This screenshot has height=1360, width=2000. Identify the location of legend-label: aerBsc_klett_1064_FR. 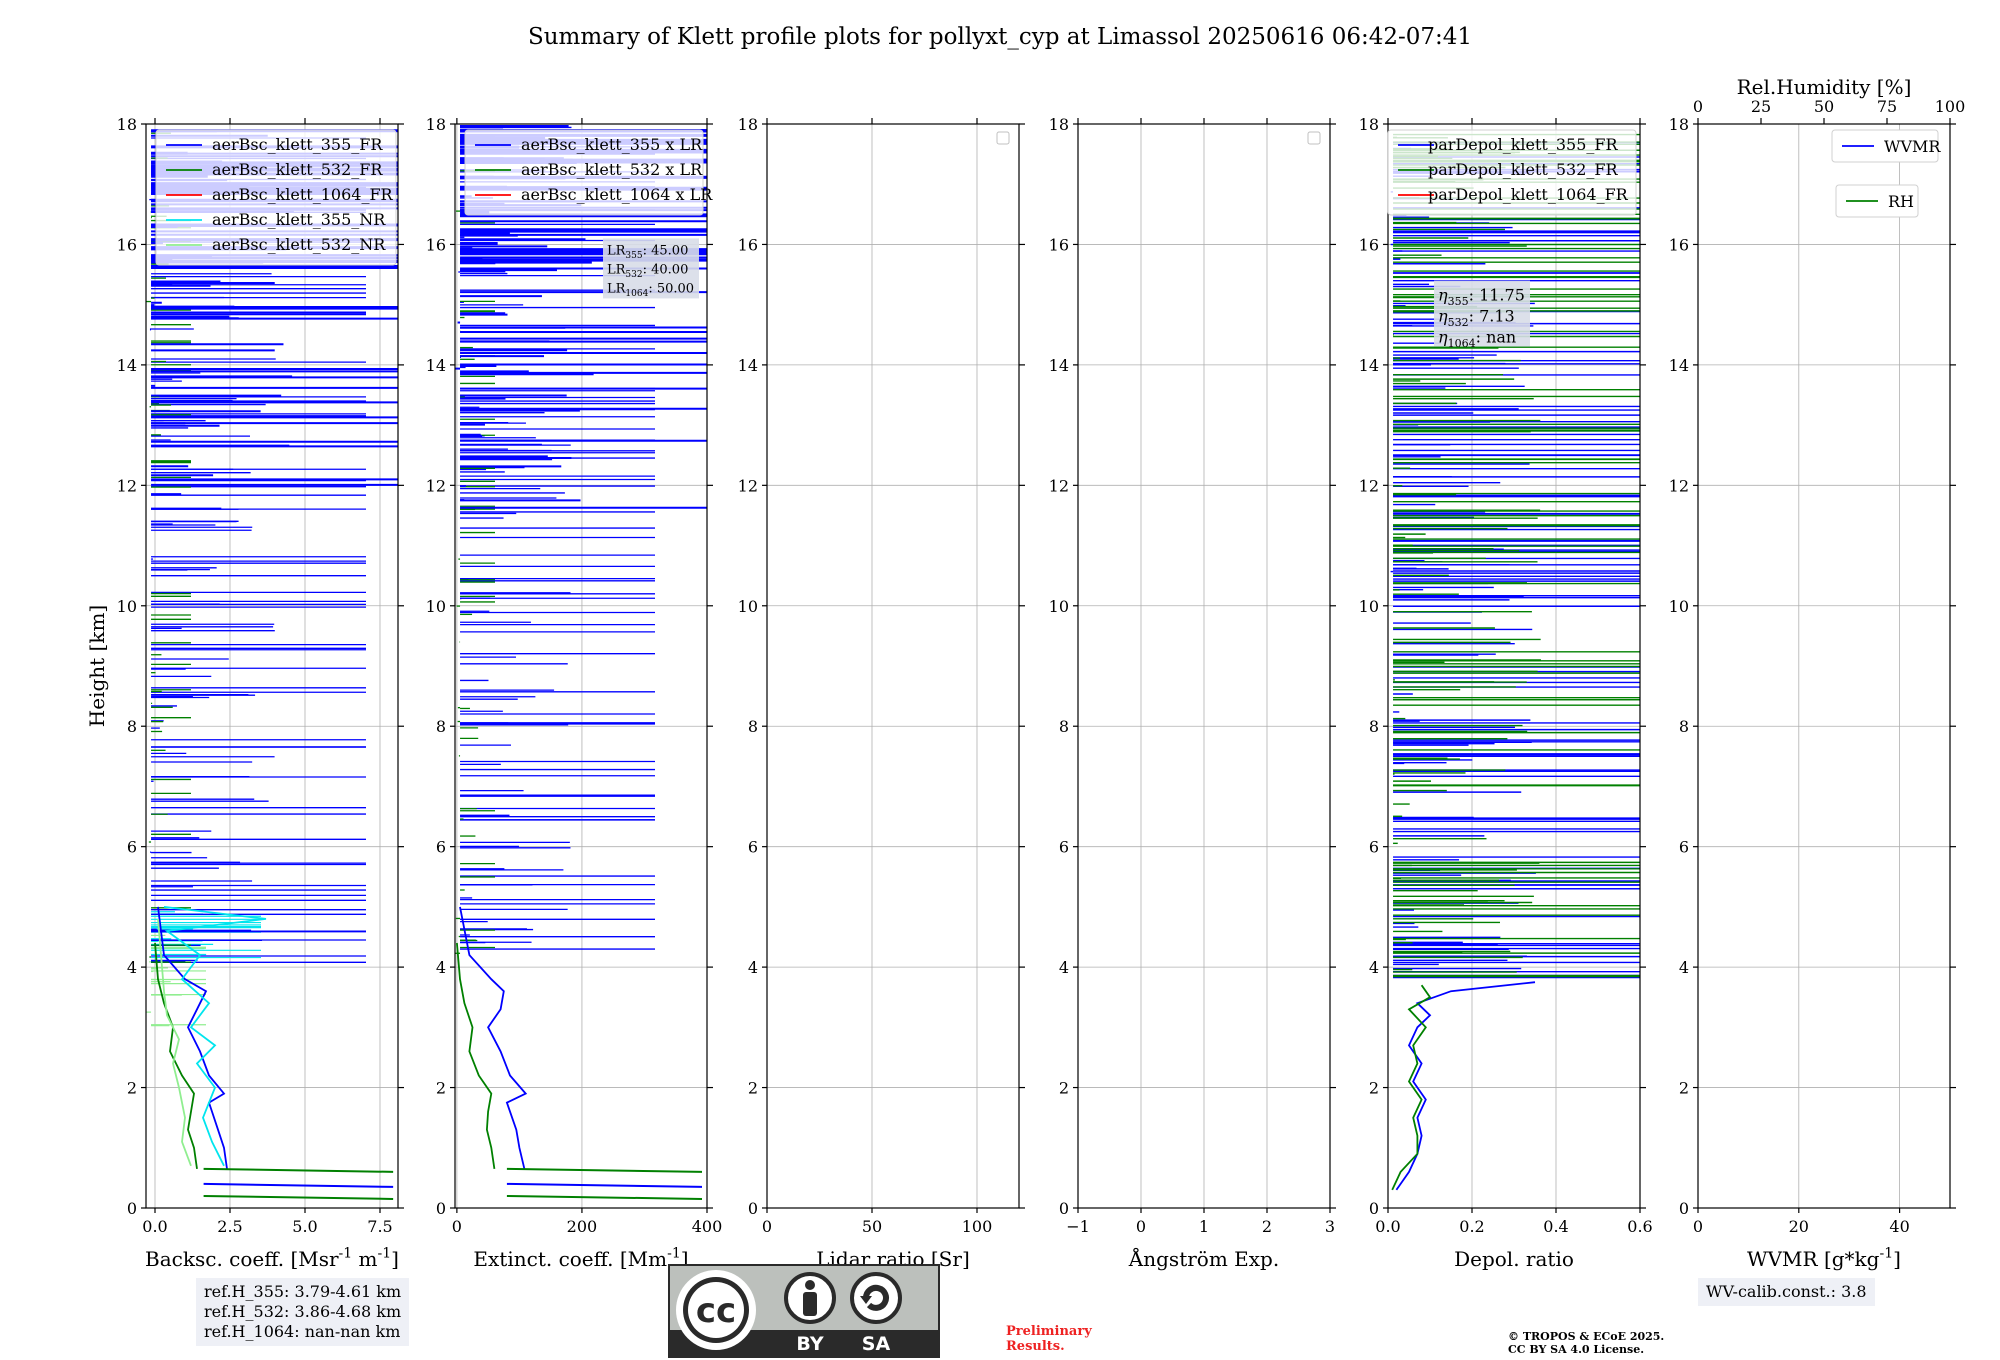
(303, 194).